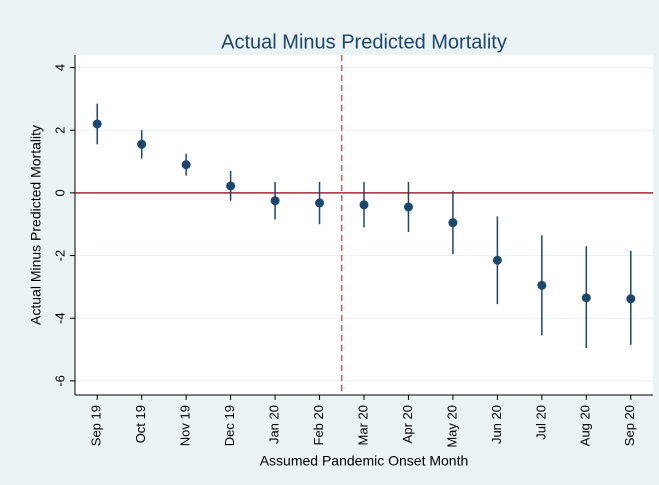 The image size is (659, 485). I want to click on y-axis-title: Actual Minus Predicted Mortality, so click(36, 225).